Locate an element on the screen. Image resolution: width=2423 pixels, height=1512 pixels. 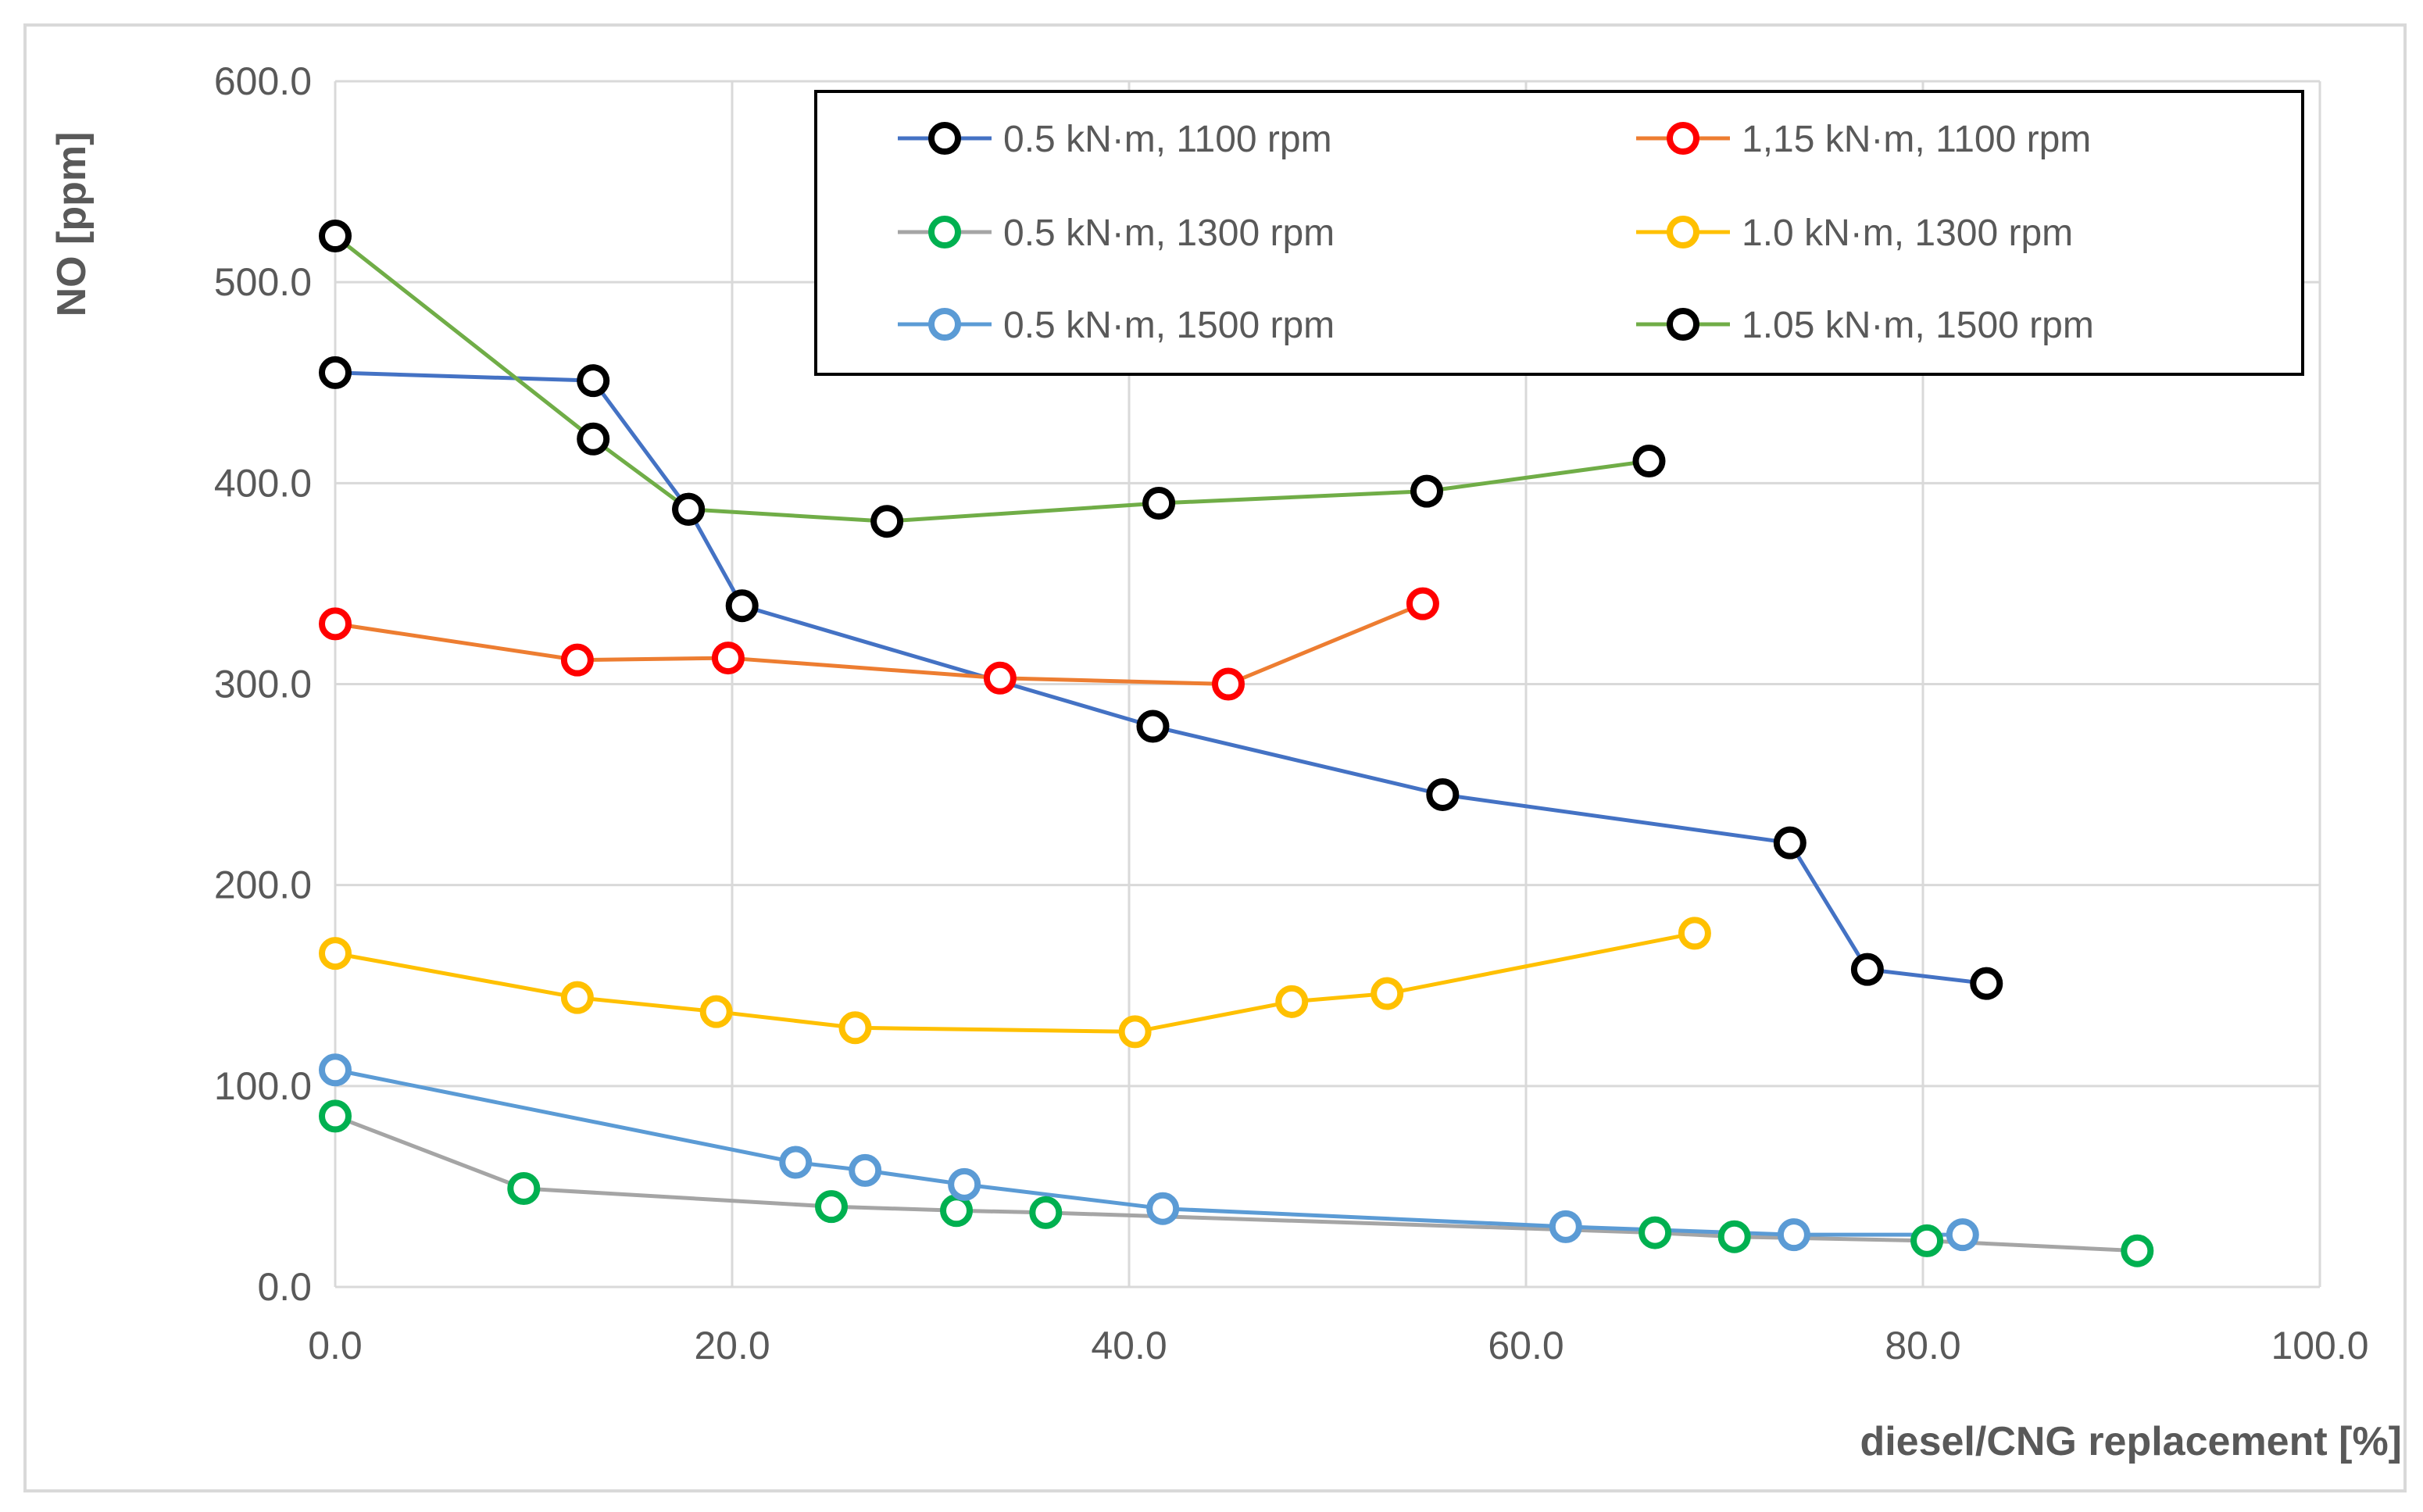
x-tick-label: 20.0 is located at coordinates (732, 1345).